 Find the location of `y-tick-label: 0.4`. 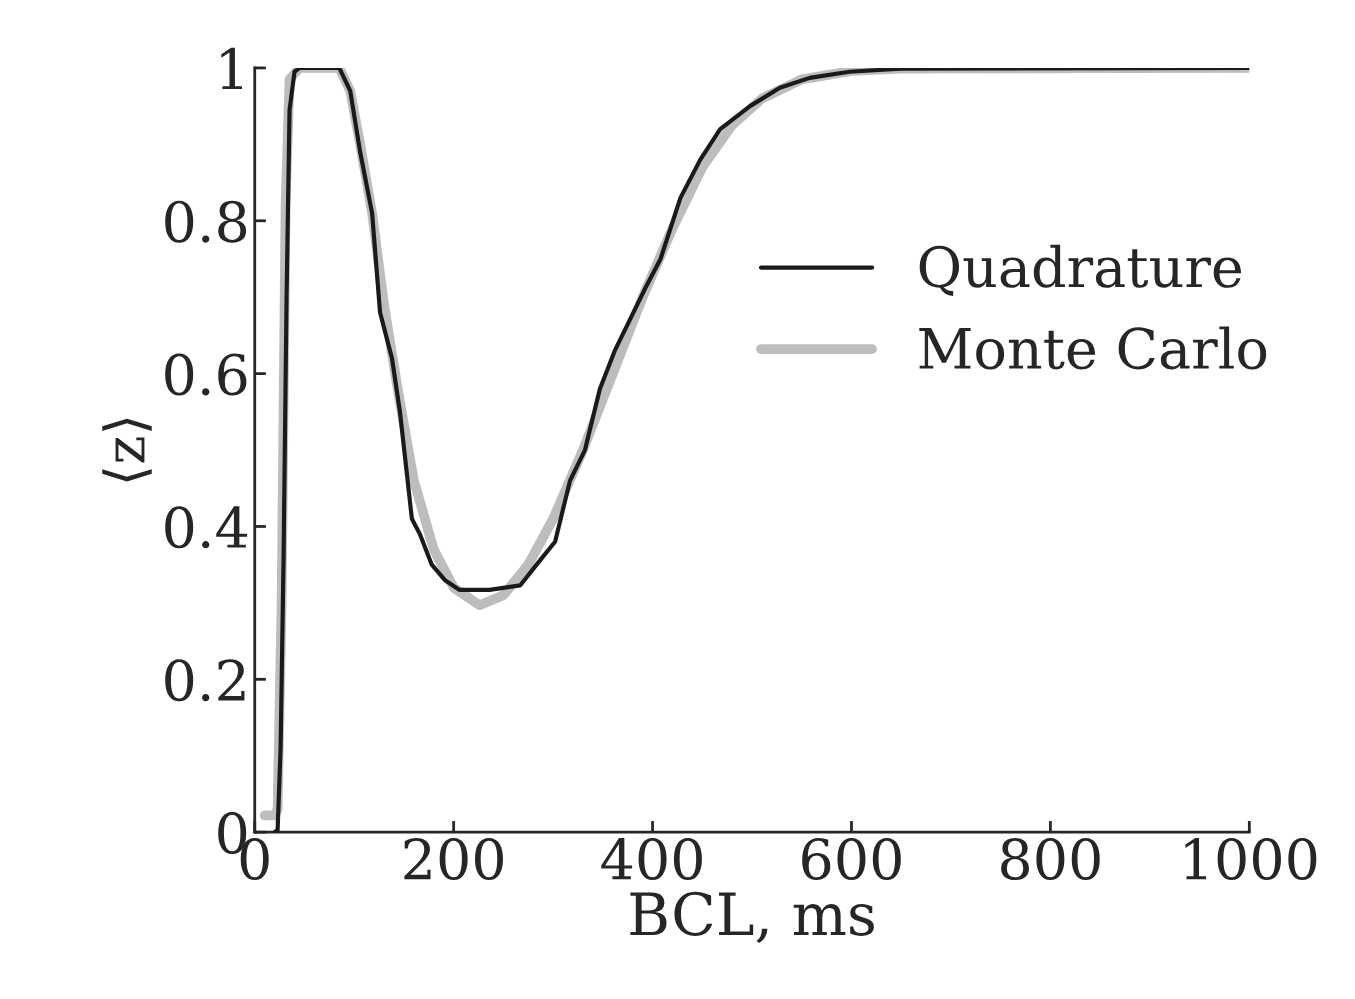

y-tick-label: 0.4 is located at coordinates (206, 527).